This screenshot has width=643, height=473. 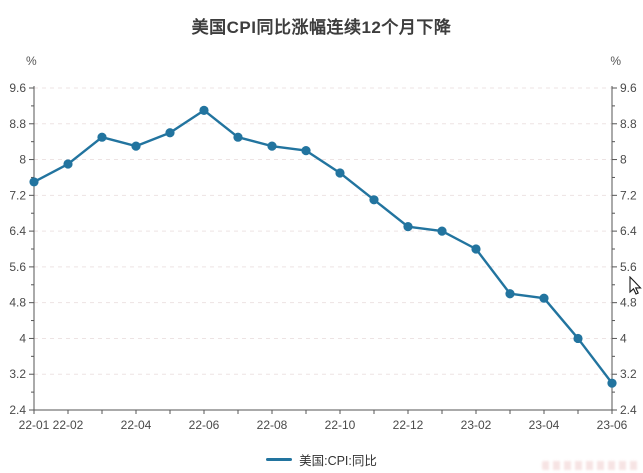 I want to click on y-tick-label-right: 8.8, so click(x=628, y=124).